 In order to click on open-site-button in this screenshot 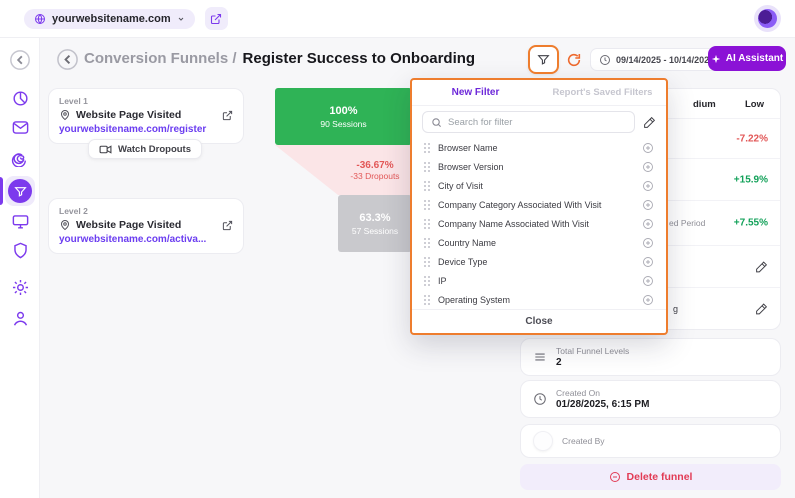, I will do `click(216, 18)`.